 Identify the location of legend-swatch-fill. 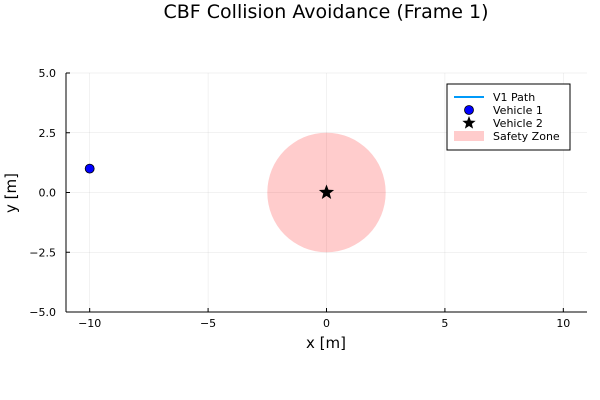
(469, 136).